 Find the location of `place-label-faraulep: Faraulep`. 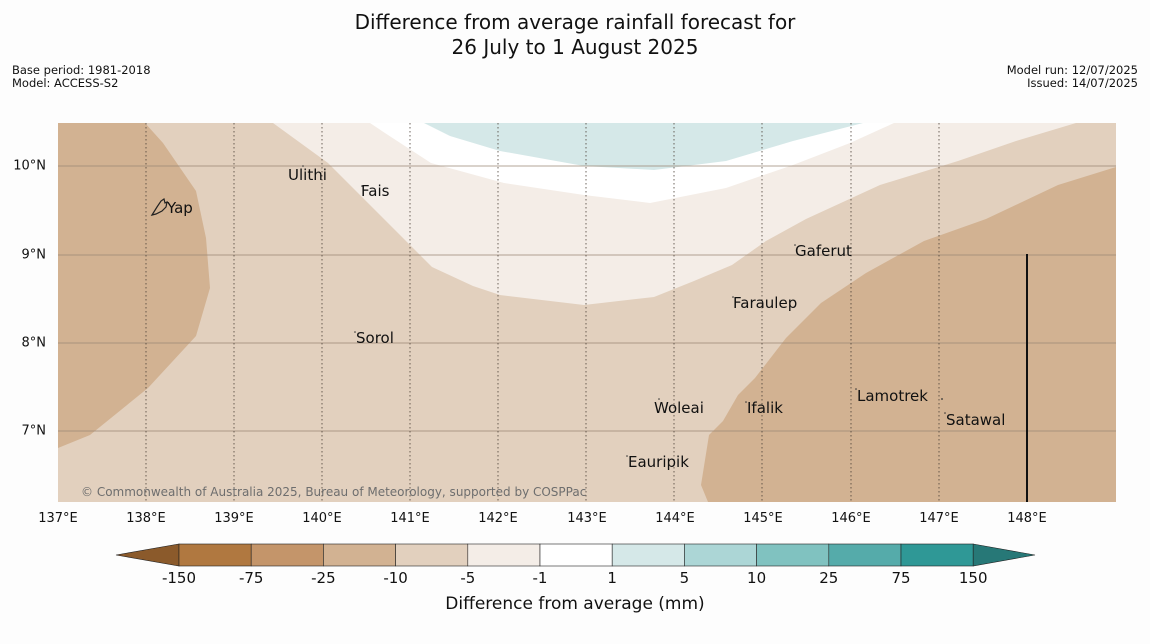

place-label-faraulep: Faraulep is located at coordinates (765, 303).